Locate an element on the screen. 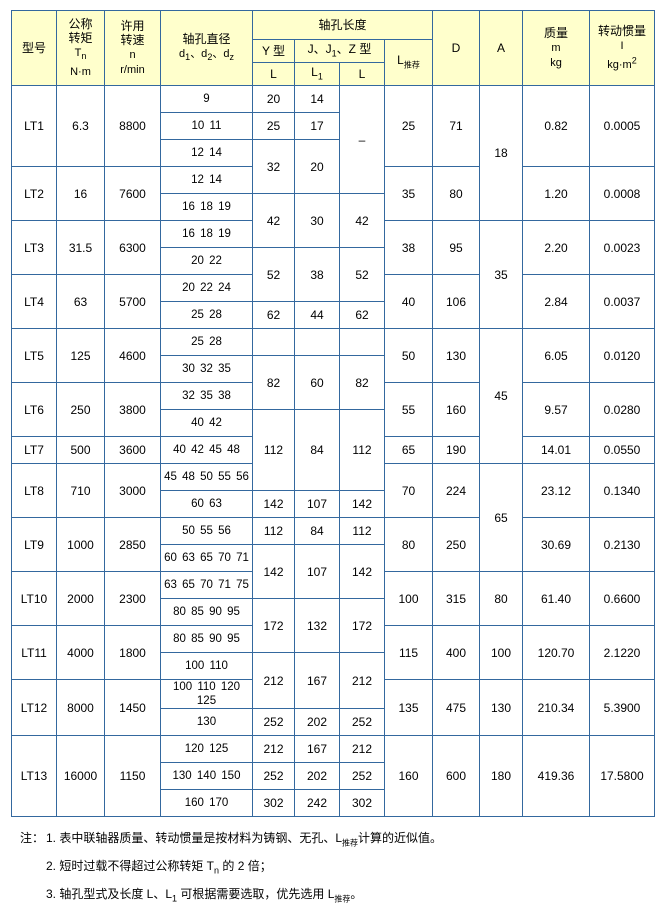 This screenshot has height=916, width=670. cell-m: 120.70 is located at coordinates (556, 652).